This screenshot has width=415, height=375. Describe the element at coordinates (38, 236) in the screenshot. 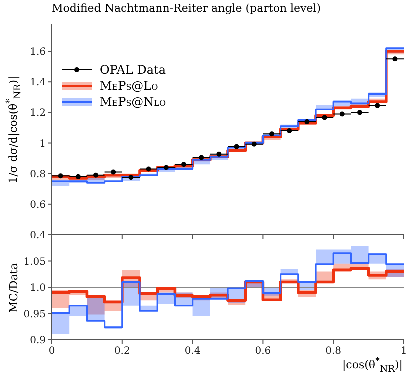

I see `y-tick-label: 0.4` at that location.